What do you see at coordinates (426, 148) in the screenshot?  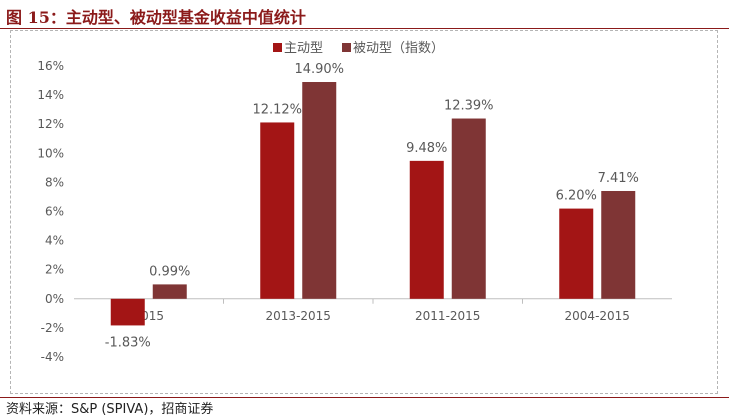 I see `data-label: 9.48%` at bounding box center [426, 148].